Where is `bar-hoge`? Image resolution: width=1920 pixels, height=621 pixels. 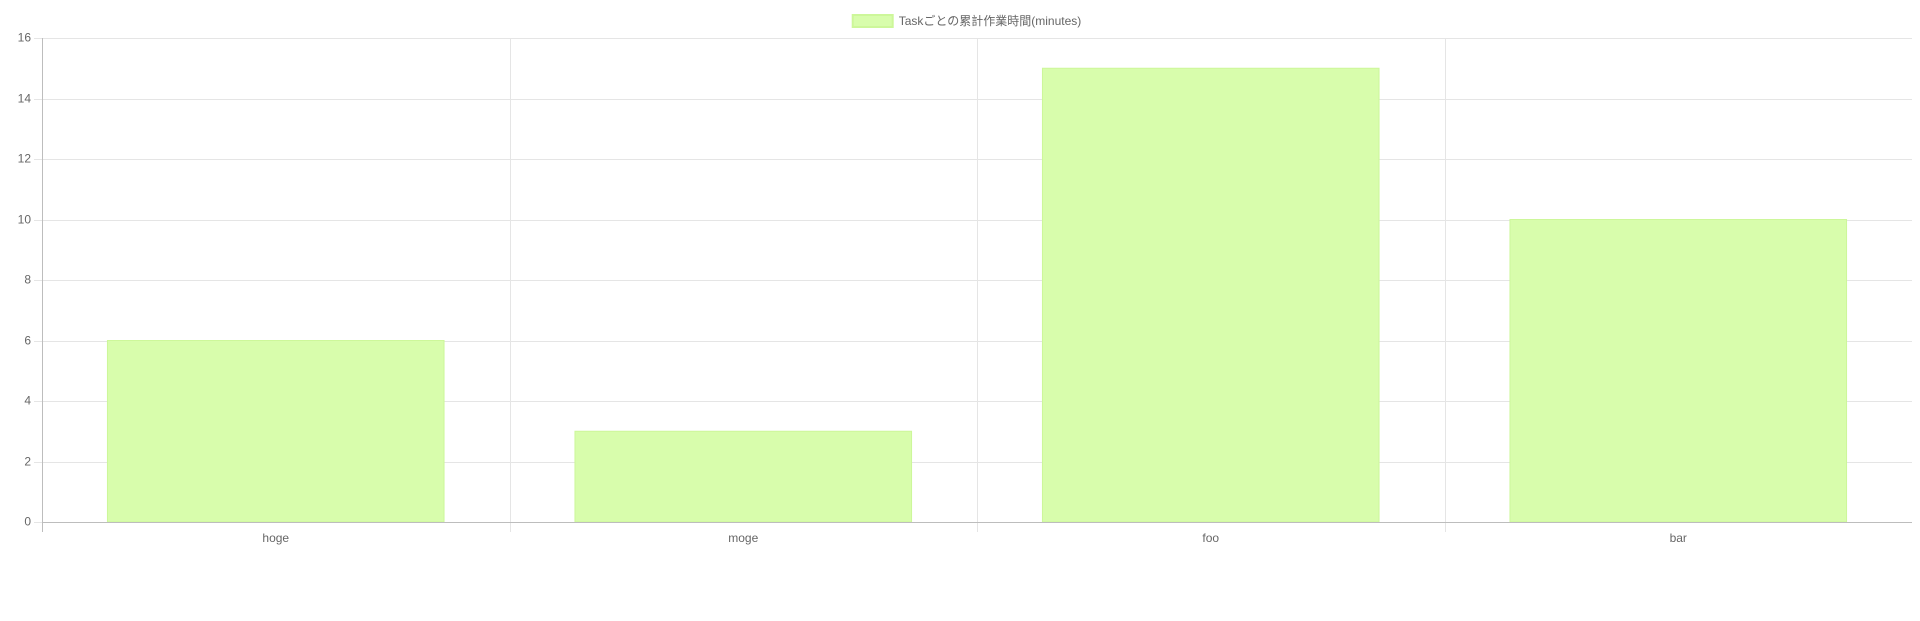
bar-hoge is located at coordinates (275, 431).